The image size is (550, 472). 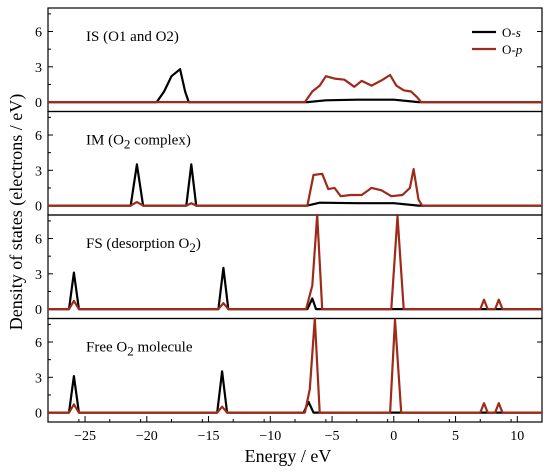 What do you see at coordinates (332, 436) in the screenshot?
I see `x-tick-label: −5` at bounding box center [332, 436].